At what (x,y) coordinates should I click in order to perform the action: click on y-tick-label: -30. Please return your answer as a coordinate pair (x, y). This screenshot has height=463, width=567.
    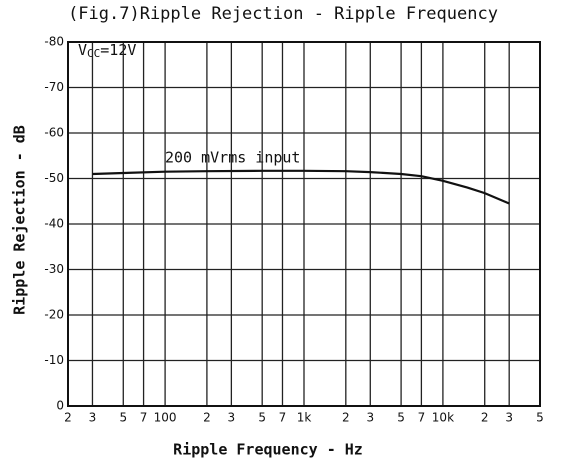
    Looking at the image, I should click on (54, 269).